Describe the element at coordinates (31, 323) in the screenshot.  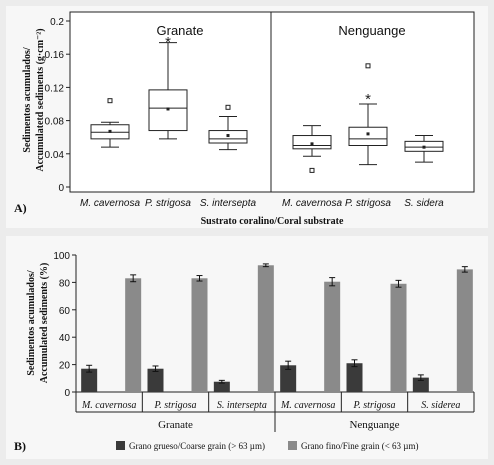
I see `panel-b-y-axis-label-line: Sedimentos acumulados/` at that location.